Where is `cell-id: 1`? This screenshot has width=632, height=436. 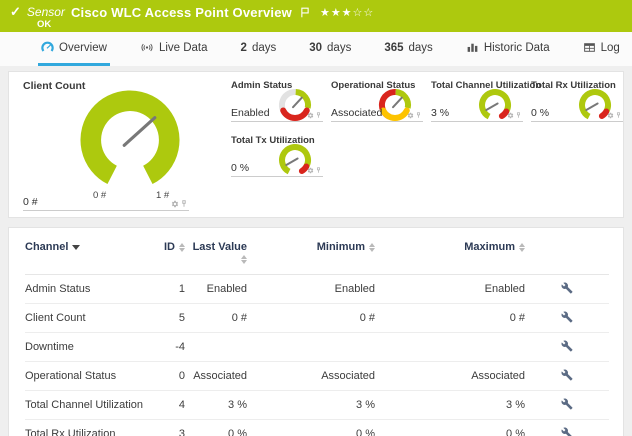
cell-id: 1 is located at coordinates (165, 289).